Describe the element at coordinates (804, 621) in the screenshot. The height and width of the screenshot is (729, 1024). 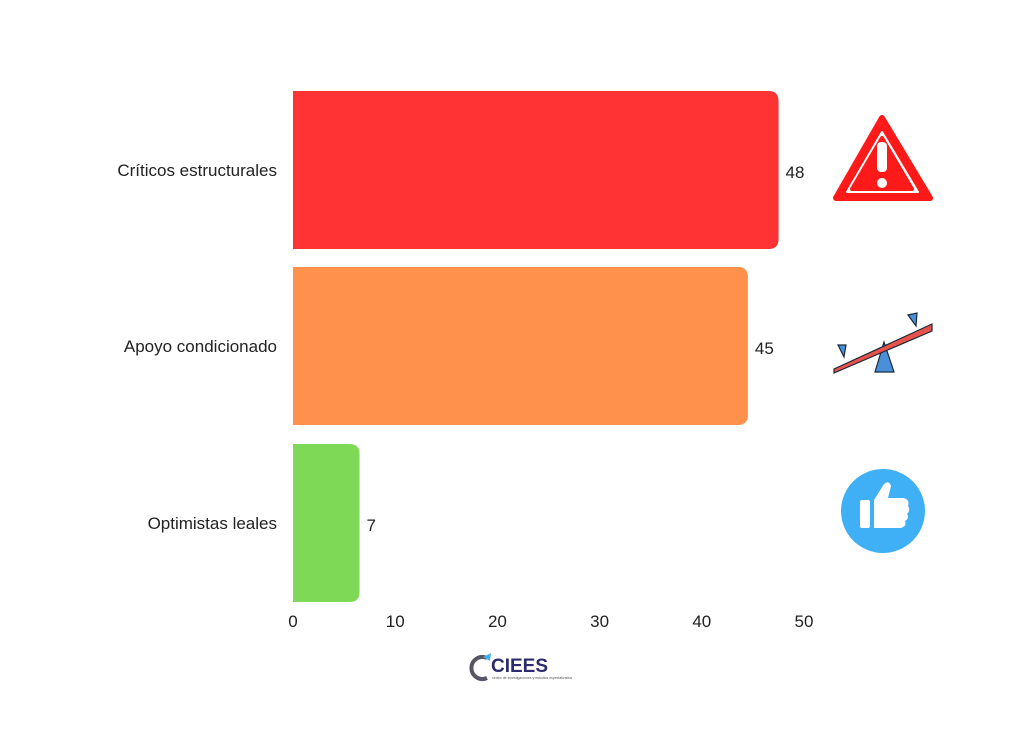
I see `x-tick-label: 50` at that location.